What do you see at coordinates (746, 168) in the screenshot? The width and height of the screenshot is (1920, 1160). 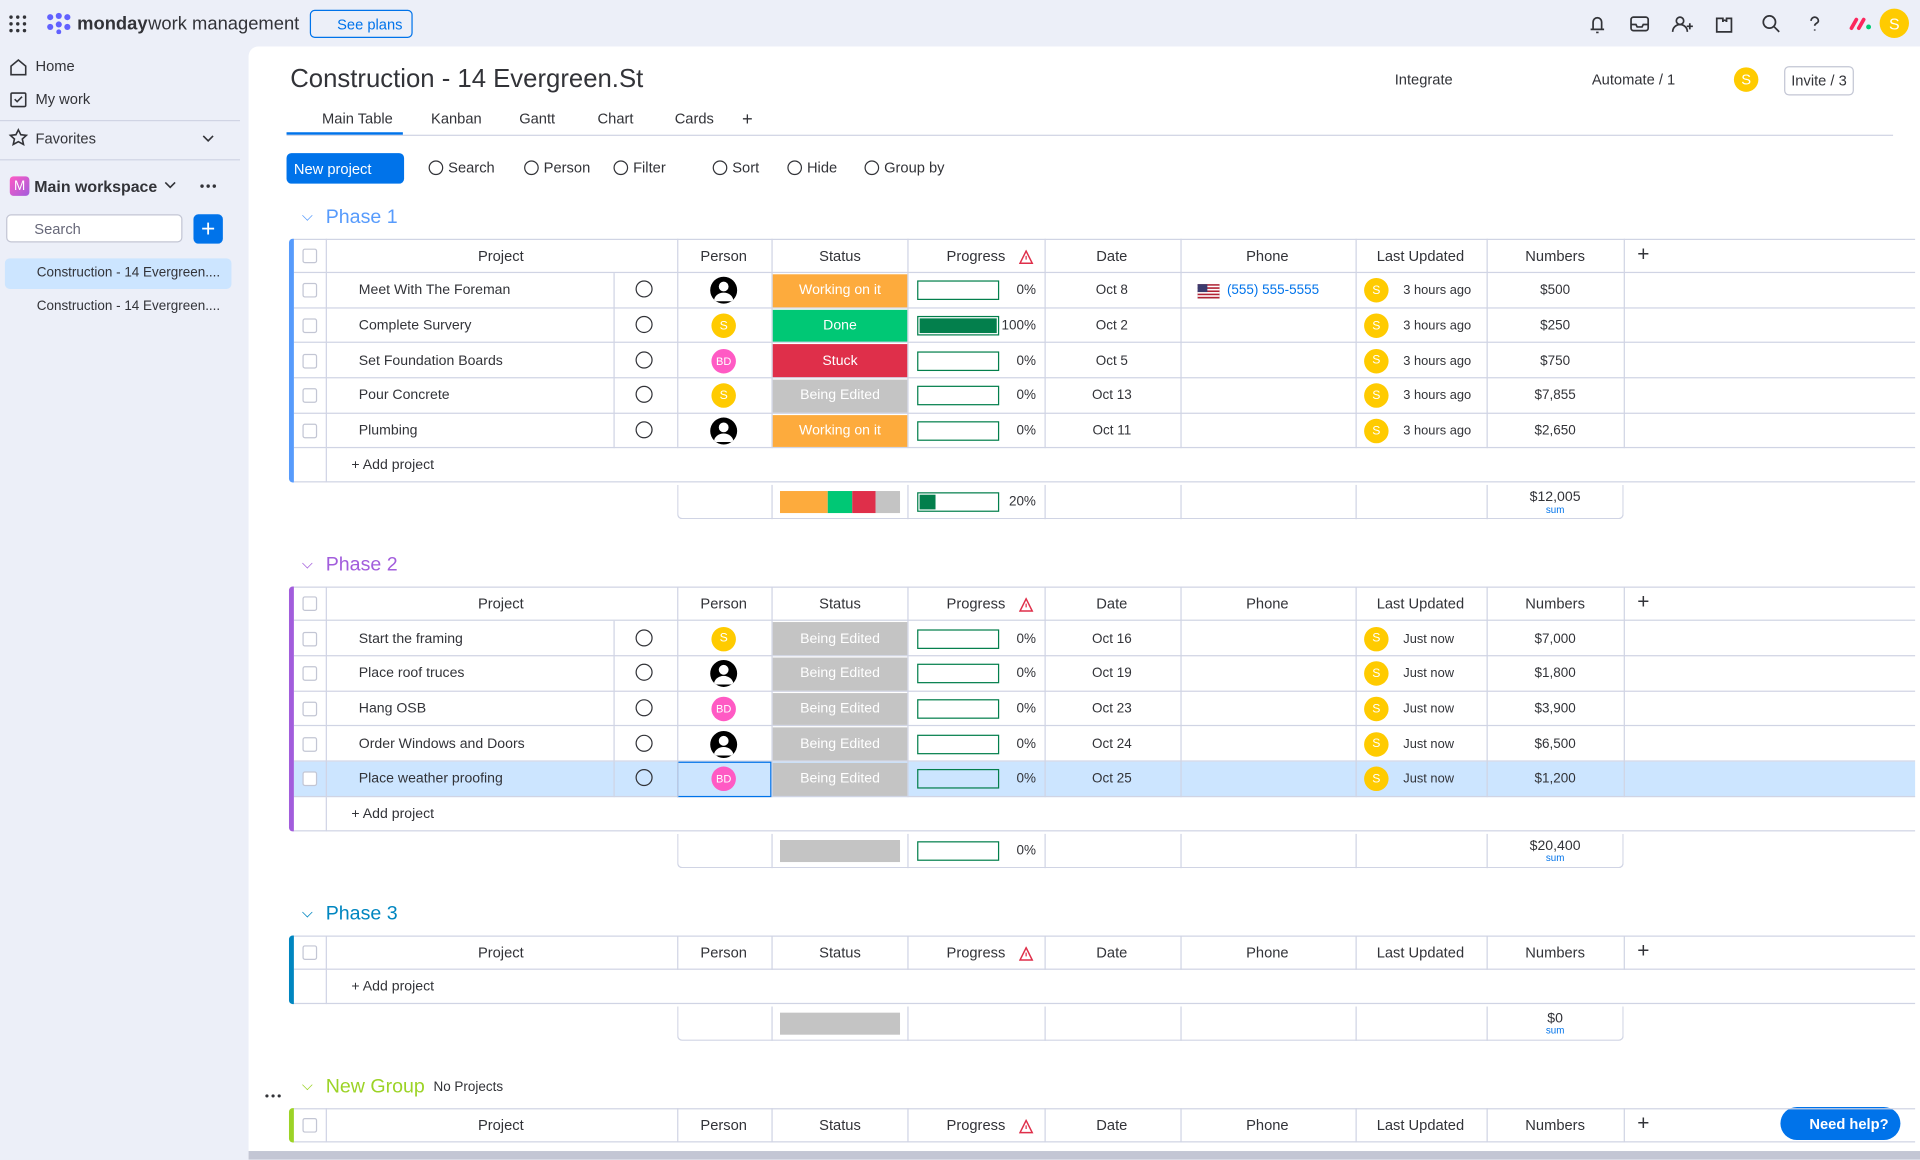 I see `toolbar-sort: Sort` at bounding box center [746, 168].